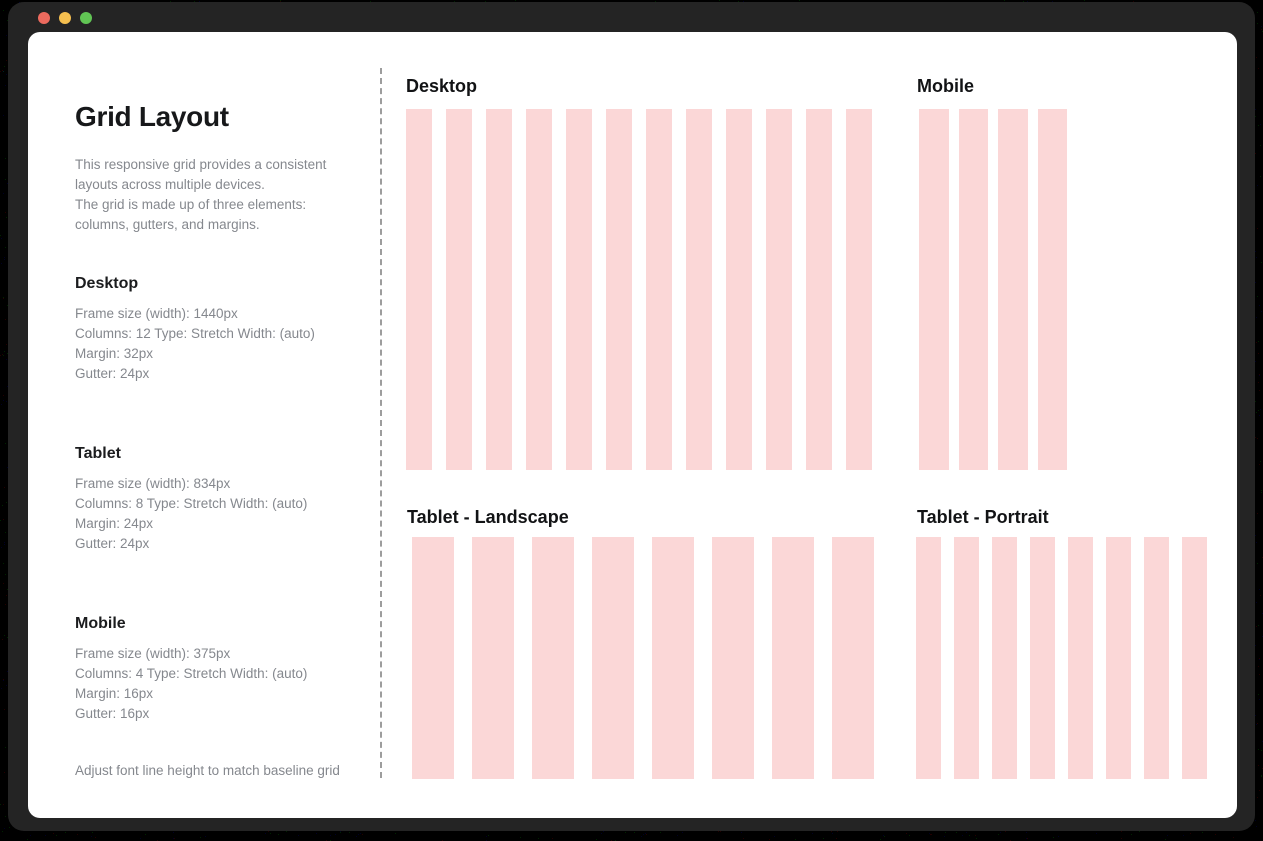  I want to click on spec-line: Frame size (width): 834px, so click(153, 483).